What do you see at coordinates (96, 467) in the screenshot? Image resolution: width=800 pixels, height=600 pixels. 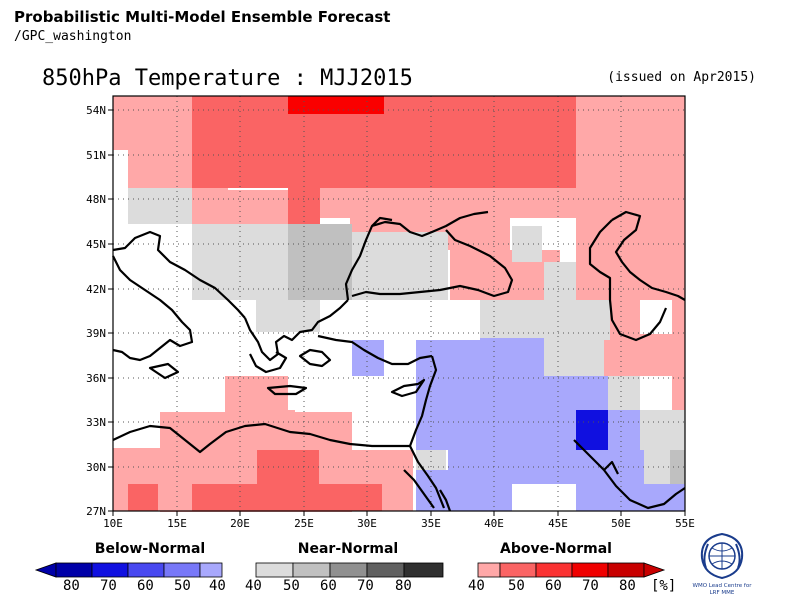 I see `lat-label: 30N` at bounding box center [96, 467].